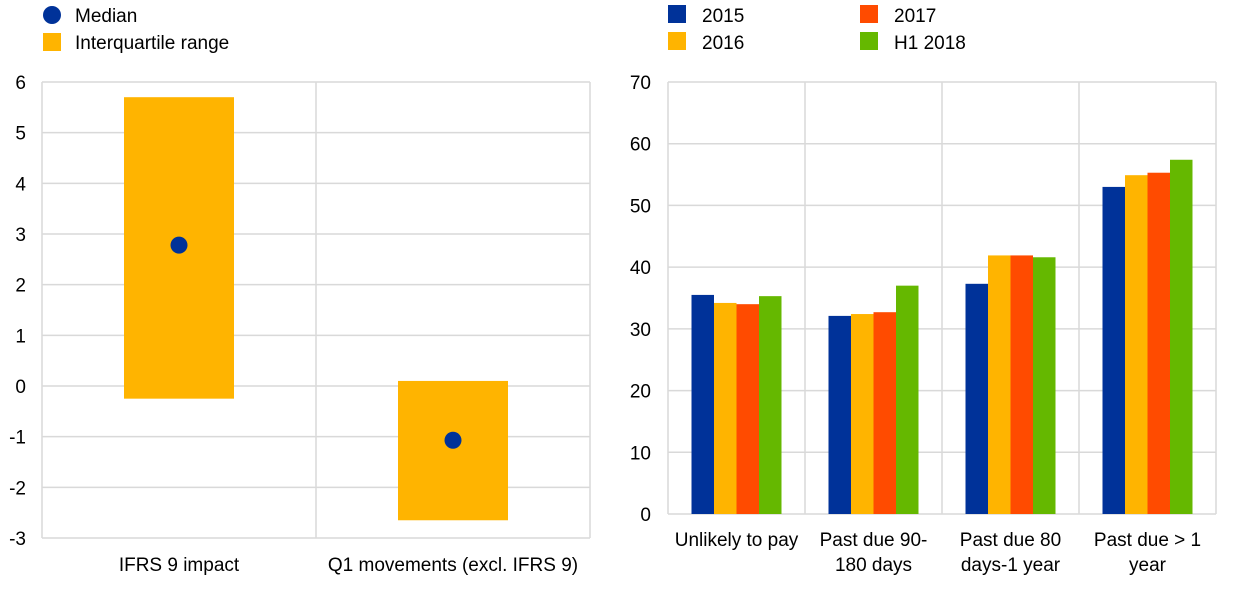 Image resolution: width=1240 pixels, height=593 pixels. I want to click on x-tick-label: Unlikely to pay, so click(737, 540).